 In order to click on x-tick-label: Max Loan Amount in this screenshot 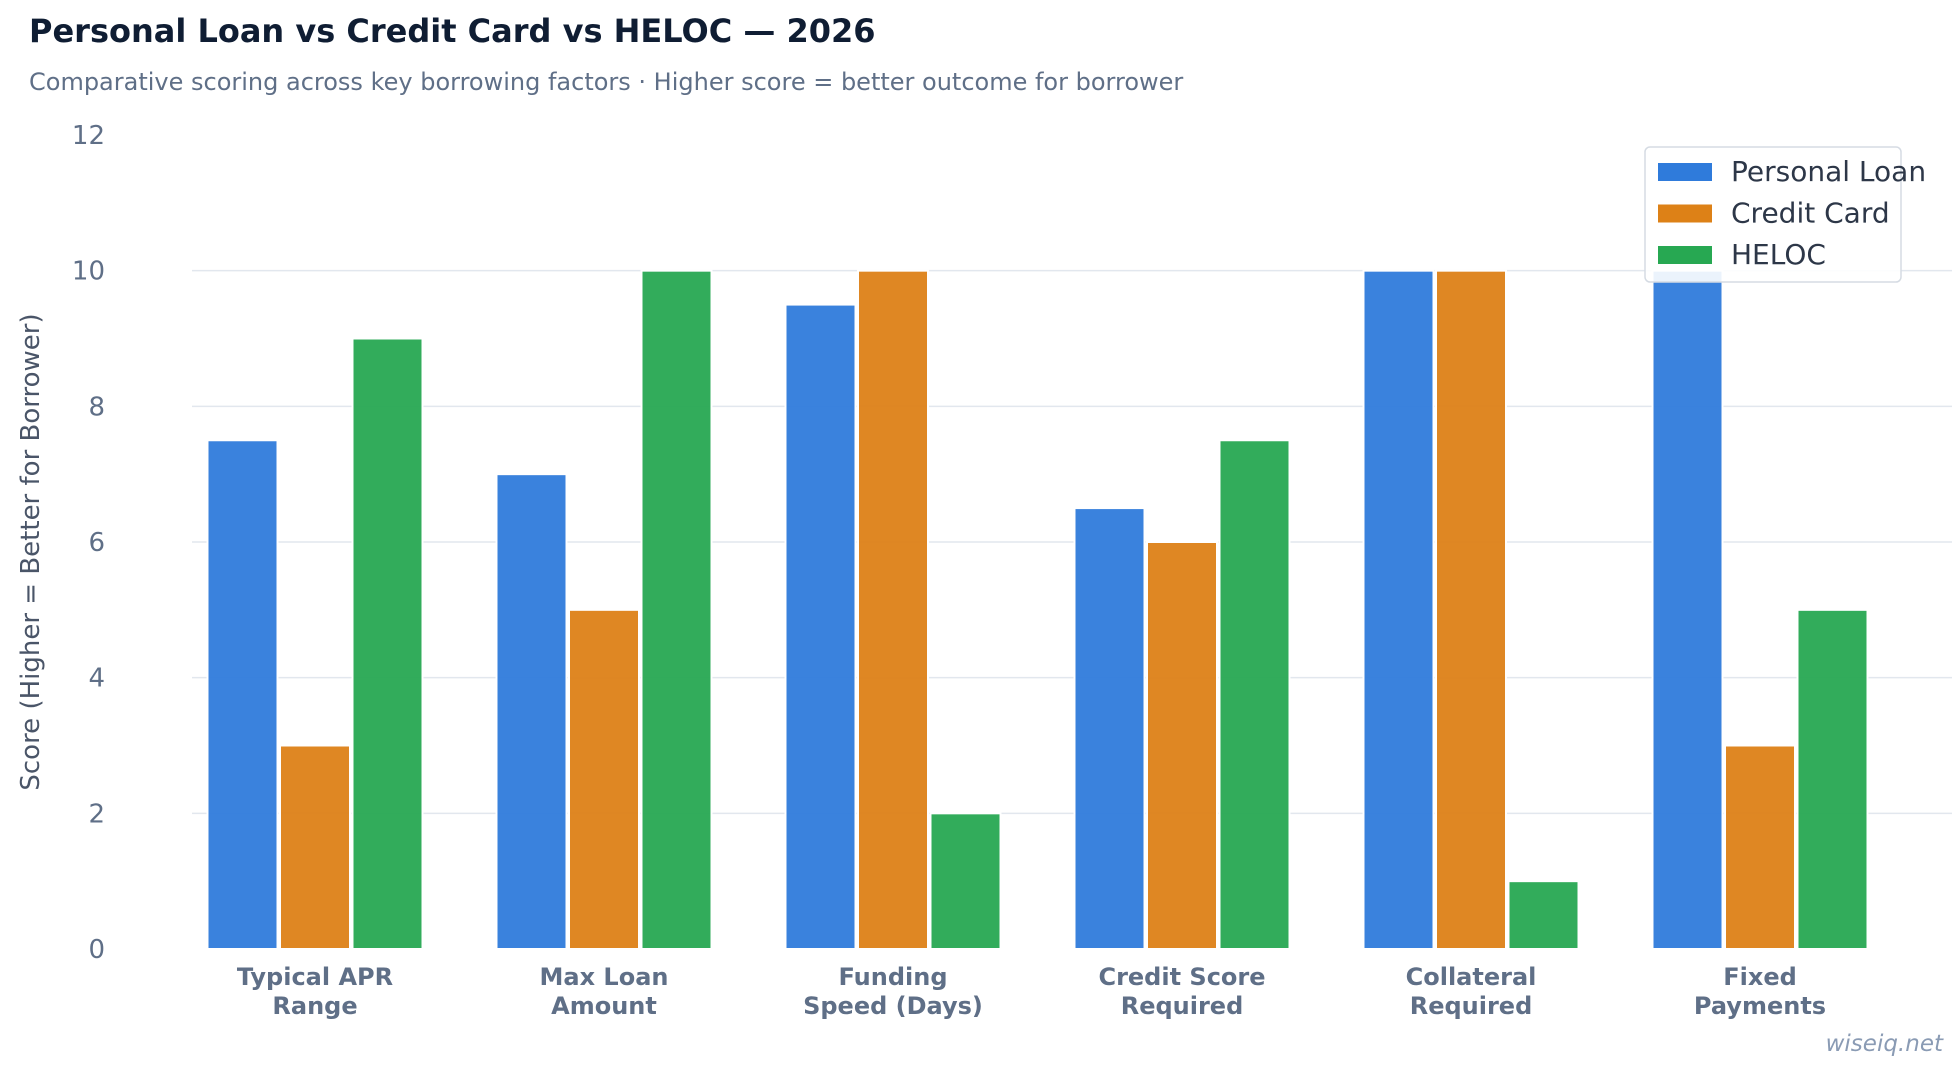, I will do `click(604, 991)`.